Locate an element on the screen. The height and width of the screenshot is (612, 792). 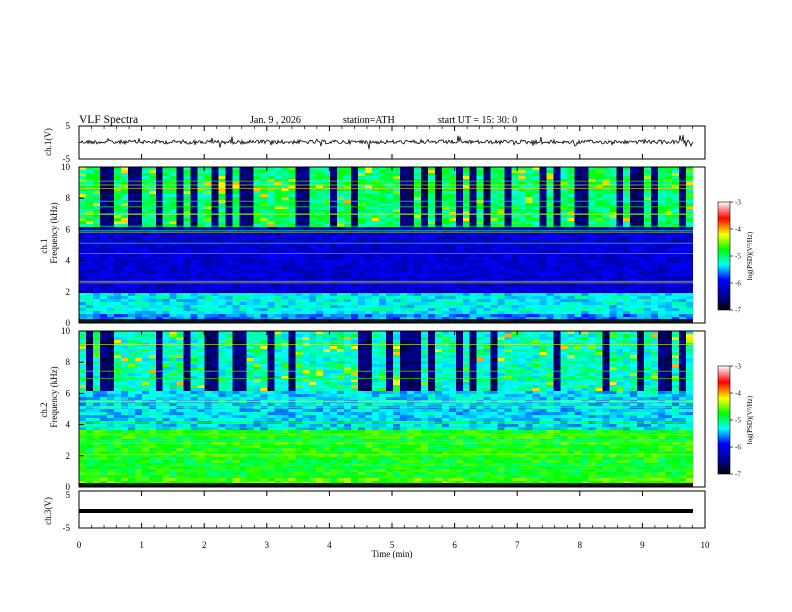
ch3-ytick-bottom: -5 is located at coordinates (67, 528).